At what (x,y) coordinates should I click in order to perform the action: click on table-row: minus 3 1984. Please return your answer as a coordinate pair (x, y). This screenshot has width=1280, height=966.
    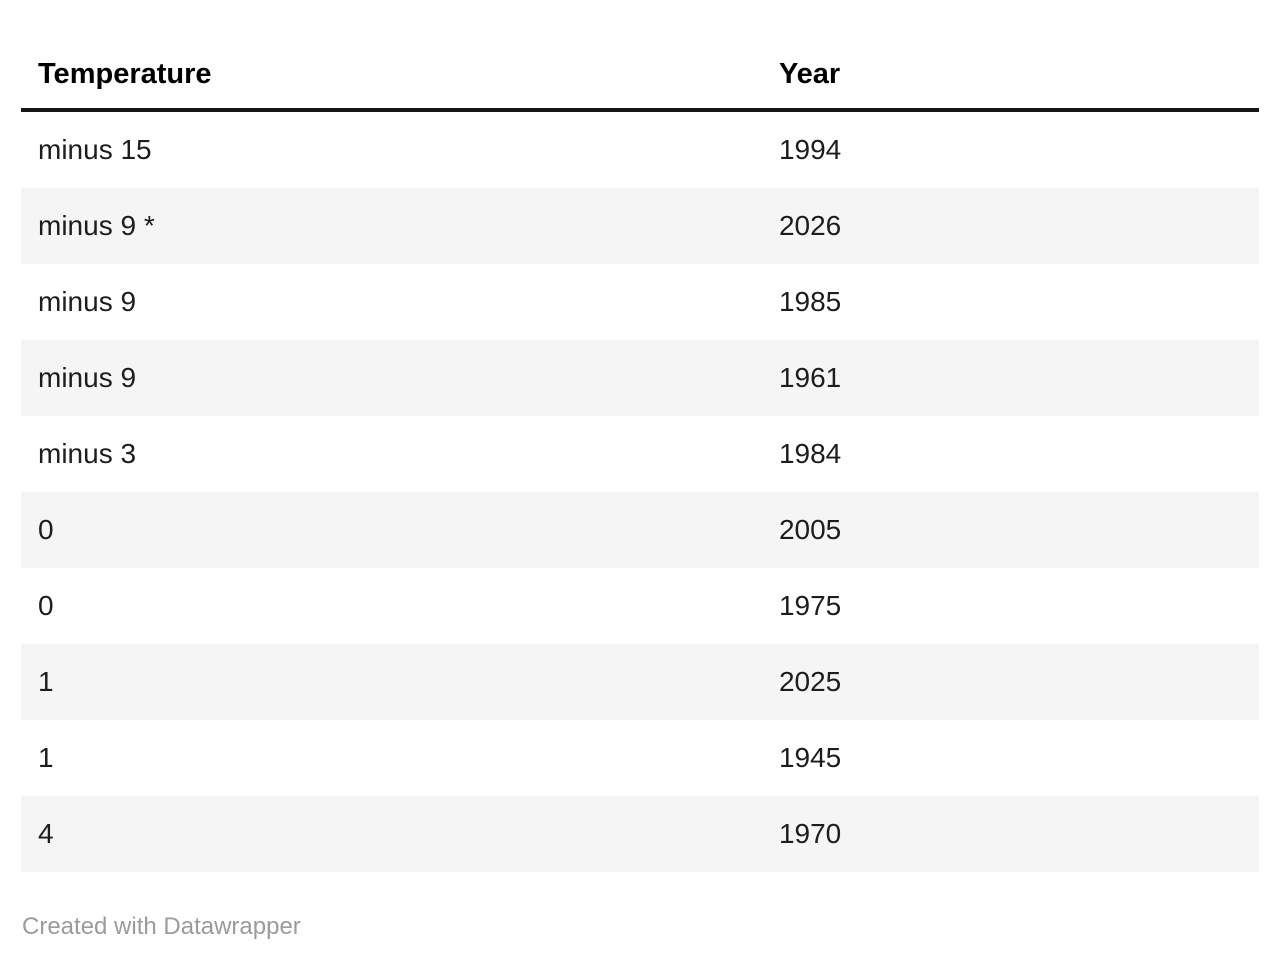
    Looking at the image, I should click on (640, 454).